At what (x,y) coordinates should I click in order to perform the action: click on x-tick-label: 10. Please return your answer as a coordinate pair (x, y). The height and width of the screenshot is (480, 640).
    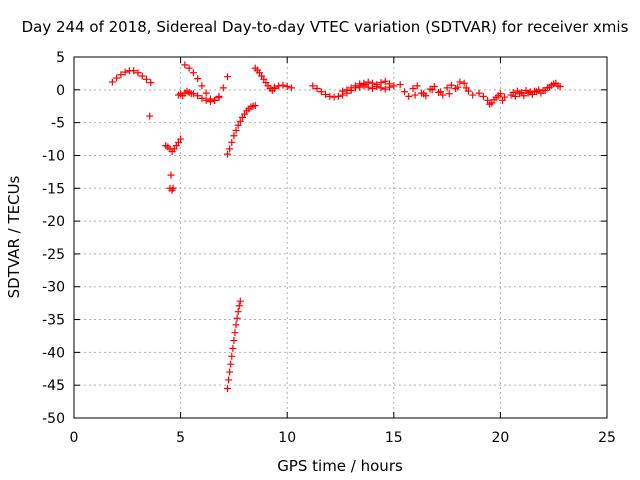
    Looking at the image, I should click on (287, 438).